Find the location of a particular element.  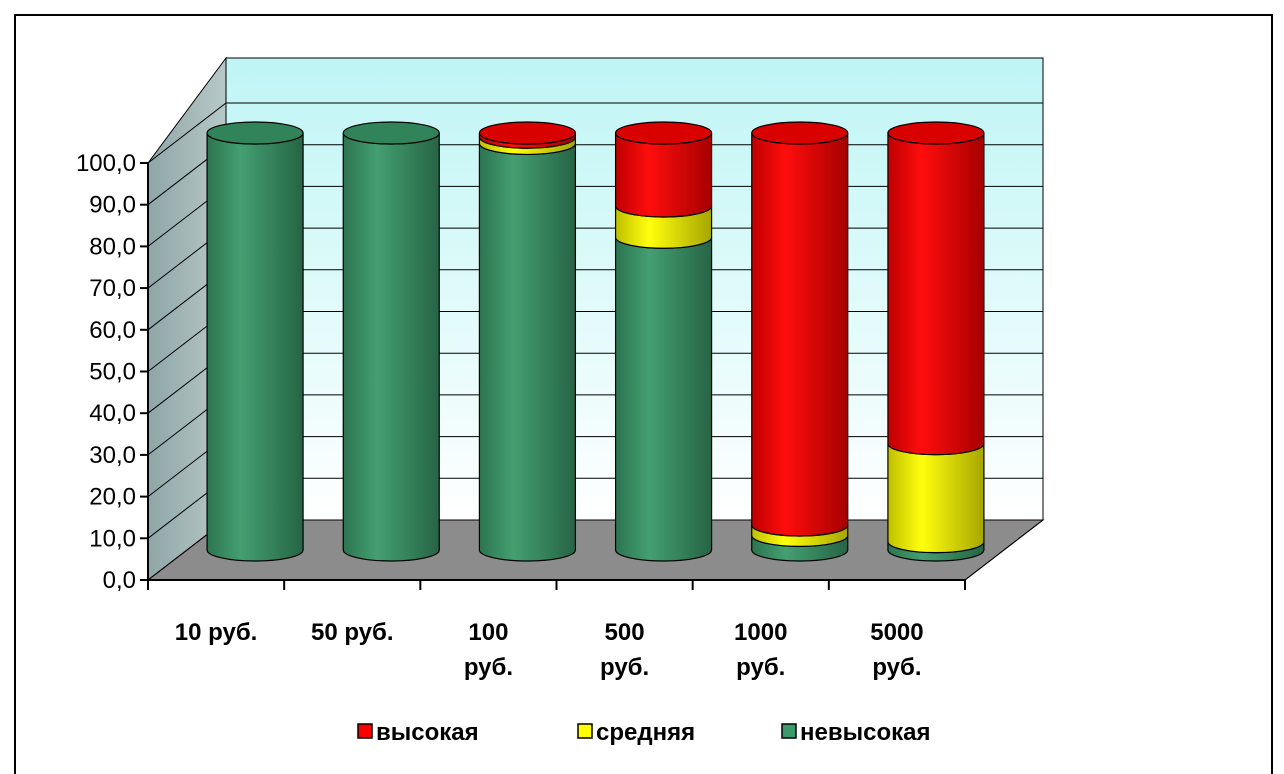

y-tick-label: 70,0 is located at coordinates (112, 288).